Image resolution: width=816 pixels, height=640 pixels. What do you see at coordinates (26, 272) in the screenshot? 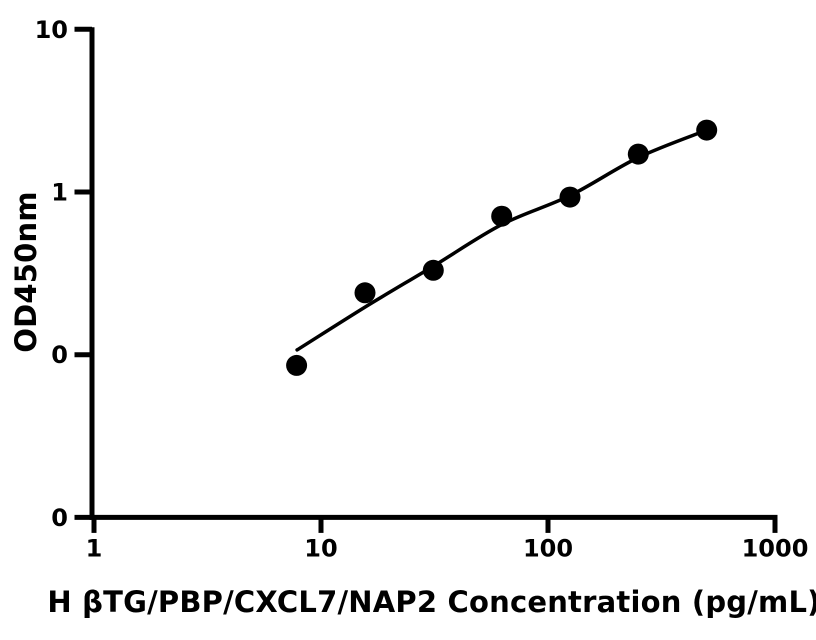
I see `y-axis-title: OD450nm` at bounding box center [26, 272].